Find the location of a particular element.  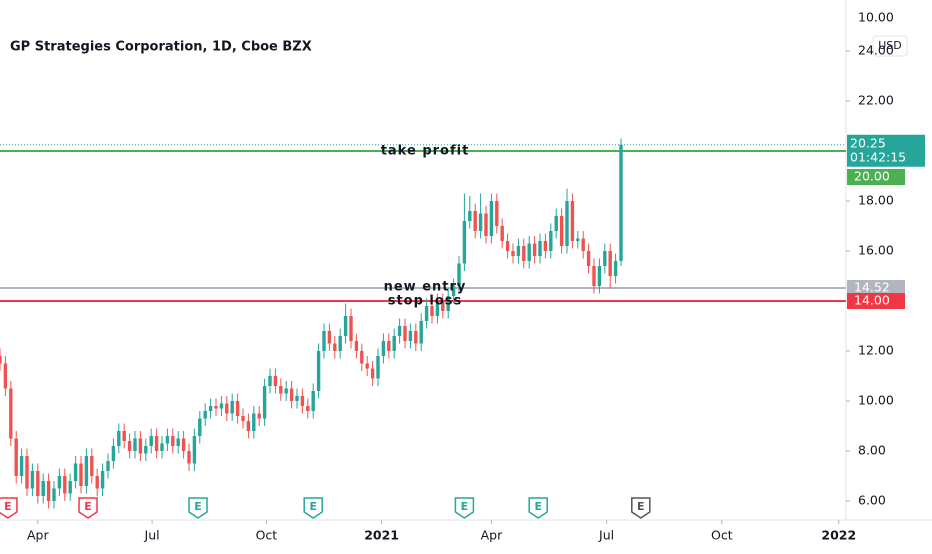

currency-button is located at coordinates (890, 46).